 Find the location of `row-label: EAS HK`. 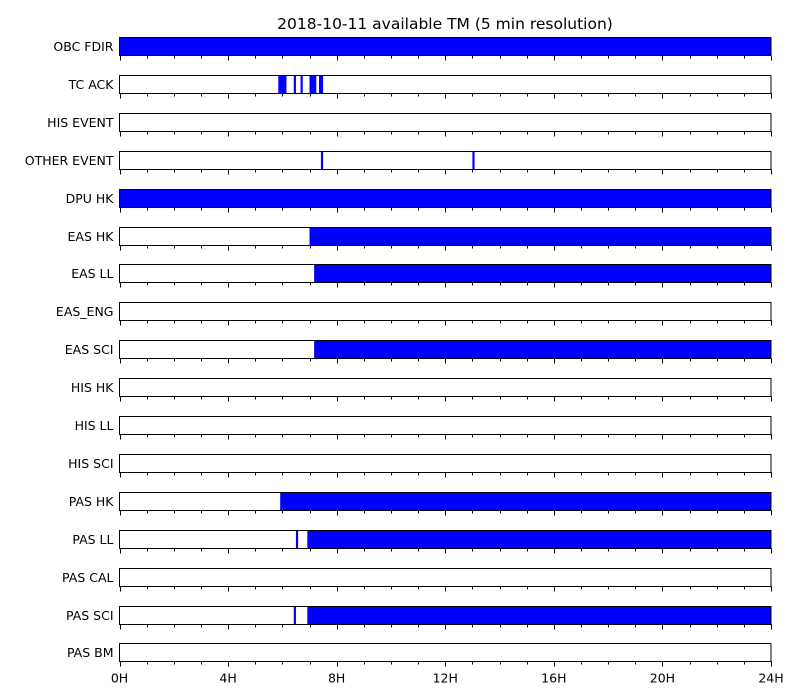

row-label: EAS HK is located at coordinates (91, 236).